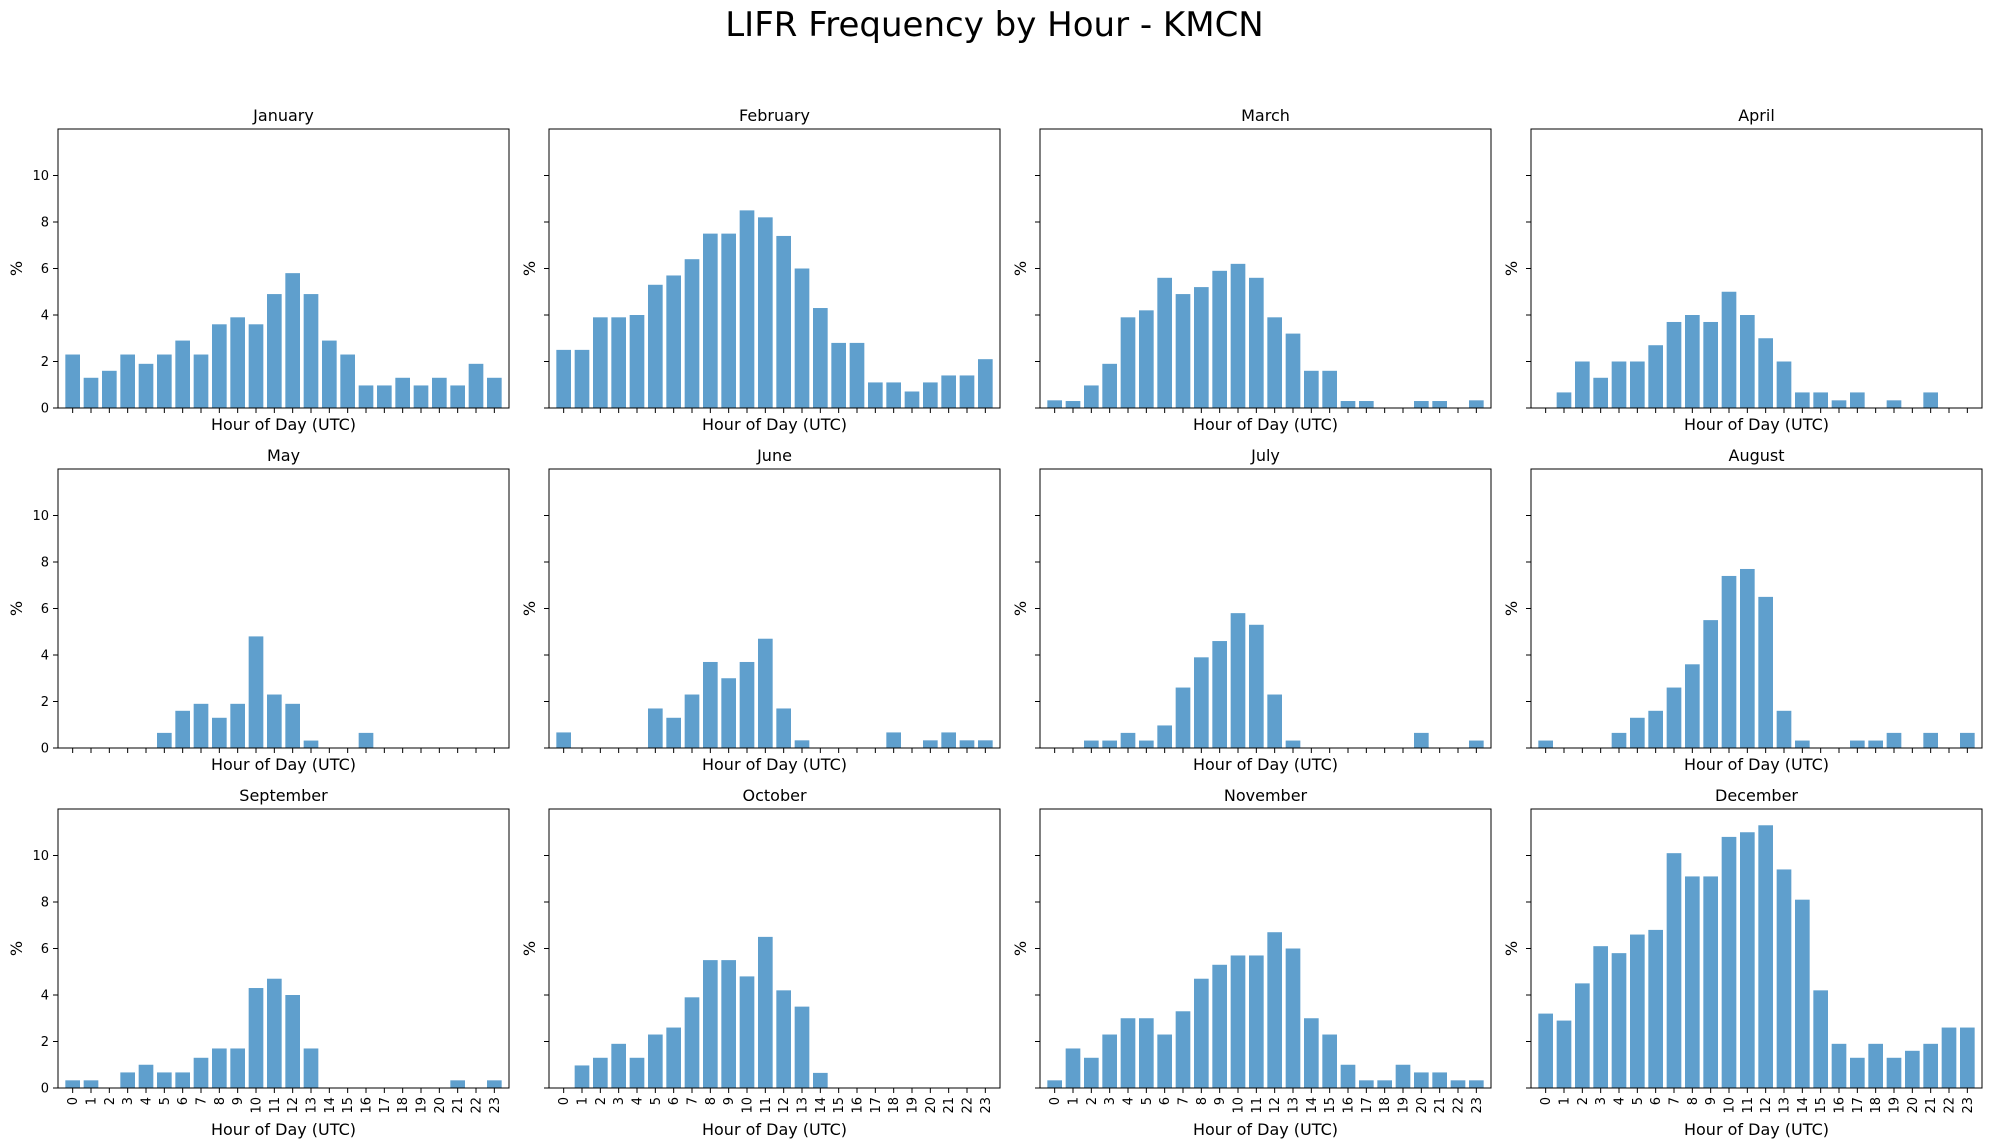 The image size is (1989, 1145). I want to click on y-tick-label: 8, so click(45, 223).